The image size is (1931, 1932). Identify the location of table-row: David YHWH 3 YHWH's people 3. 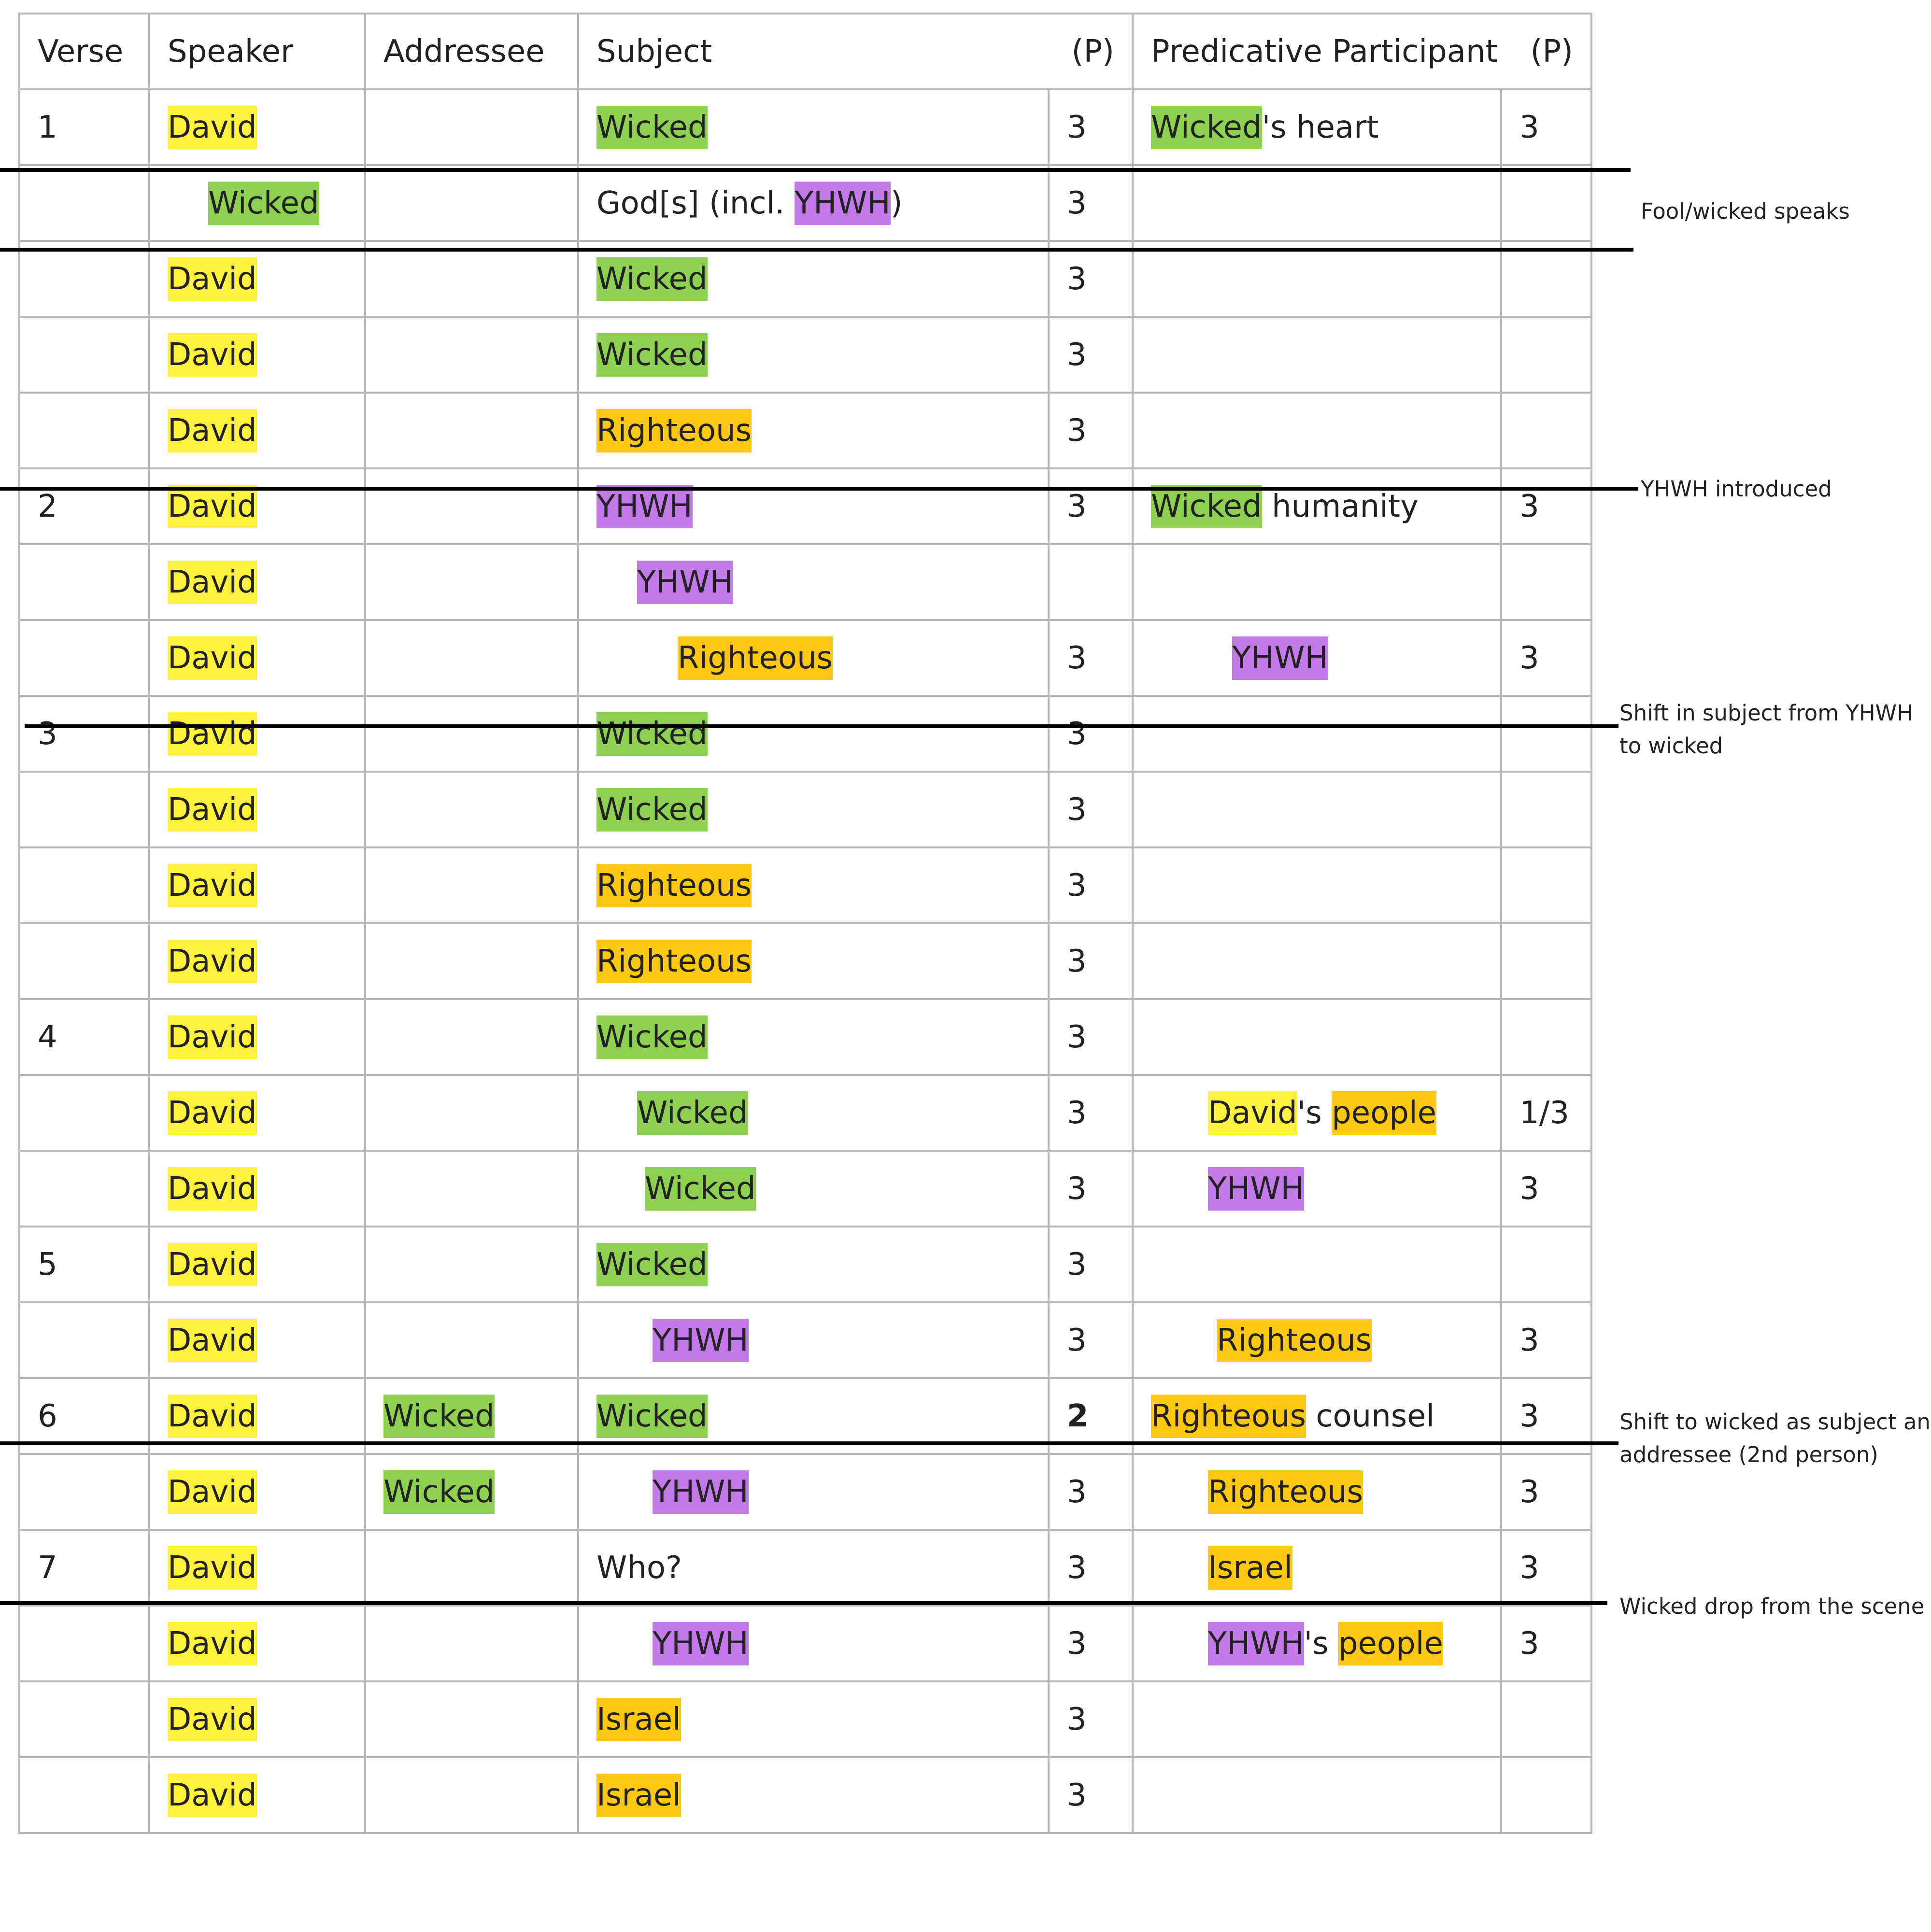
(805, 1643).